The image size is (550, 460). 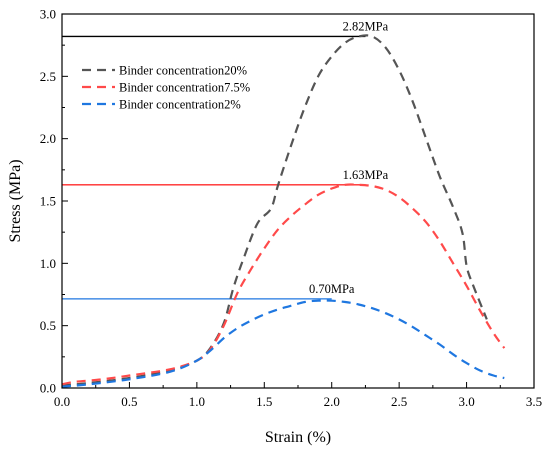 What do you see at coordinates (48, 14) in the screenshot?
I see `y-tick-label: 3.0` at bounding box center [48, 14].